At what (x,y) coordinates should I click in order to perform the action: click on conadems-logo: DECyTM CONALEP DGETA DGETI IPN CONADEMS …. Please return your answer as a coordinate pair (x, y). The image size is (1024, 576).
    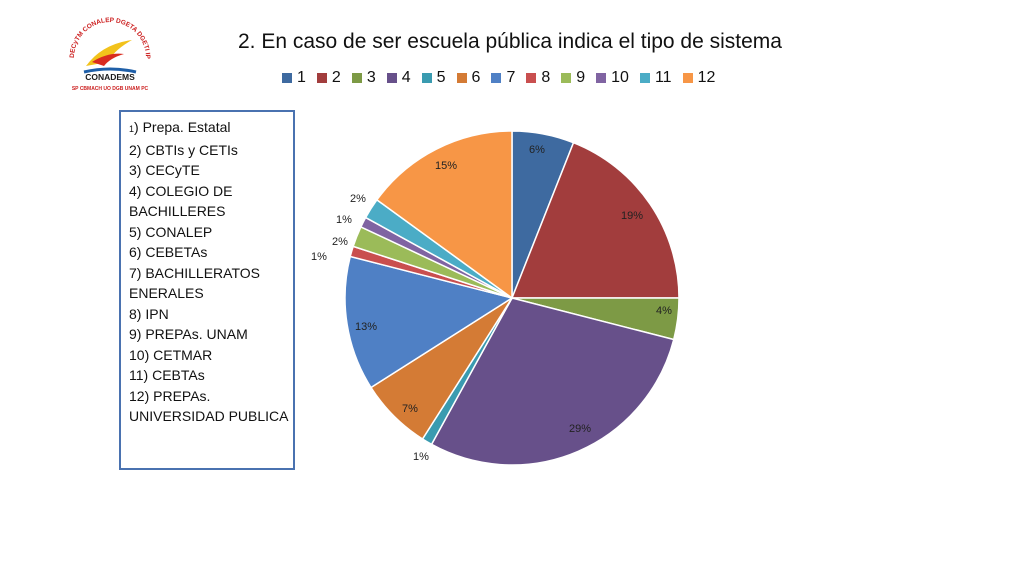
    Looking at the image, I should click on (106, 51).